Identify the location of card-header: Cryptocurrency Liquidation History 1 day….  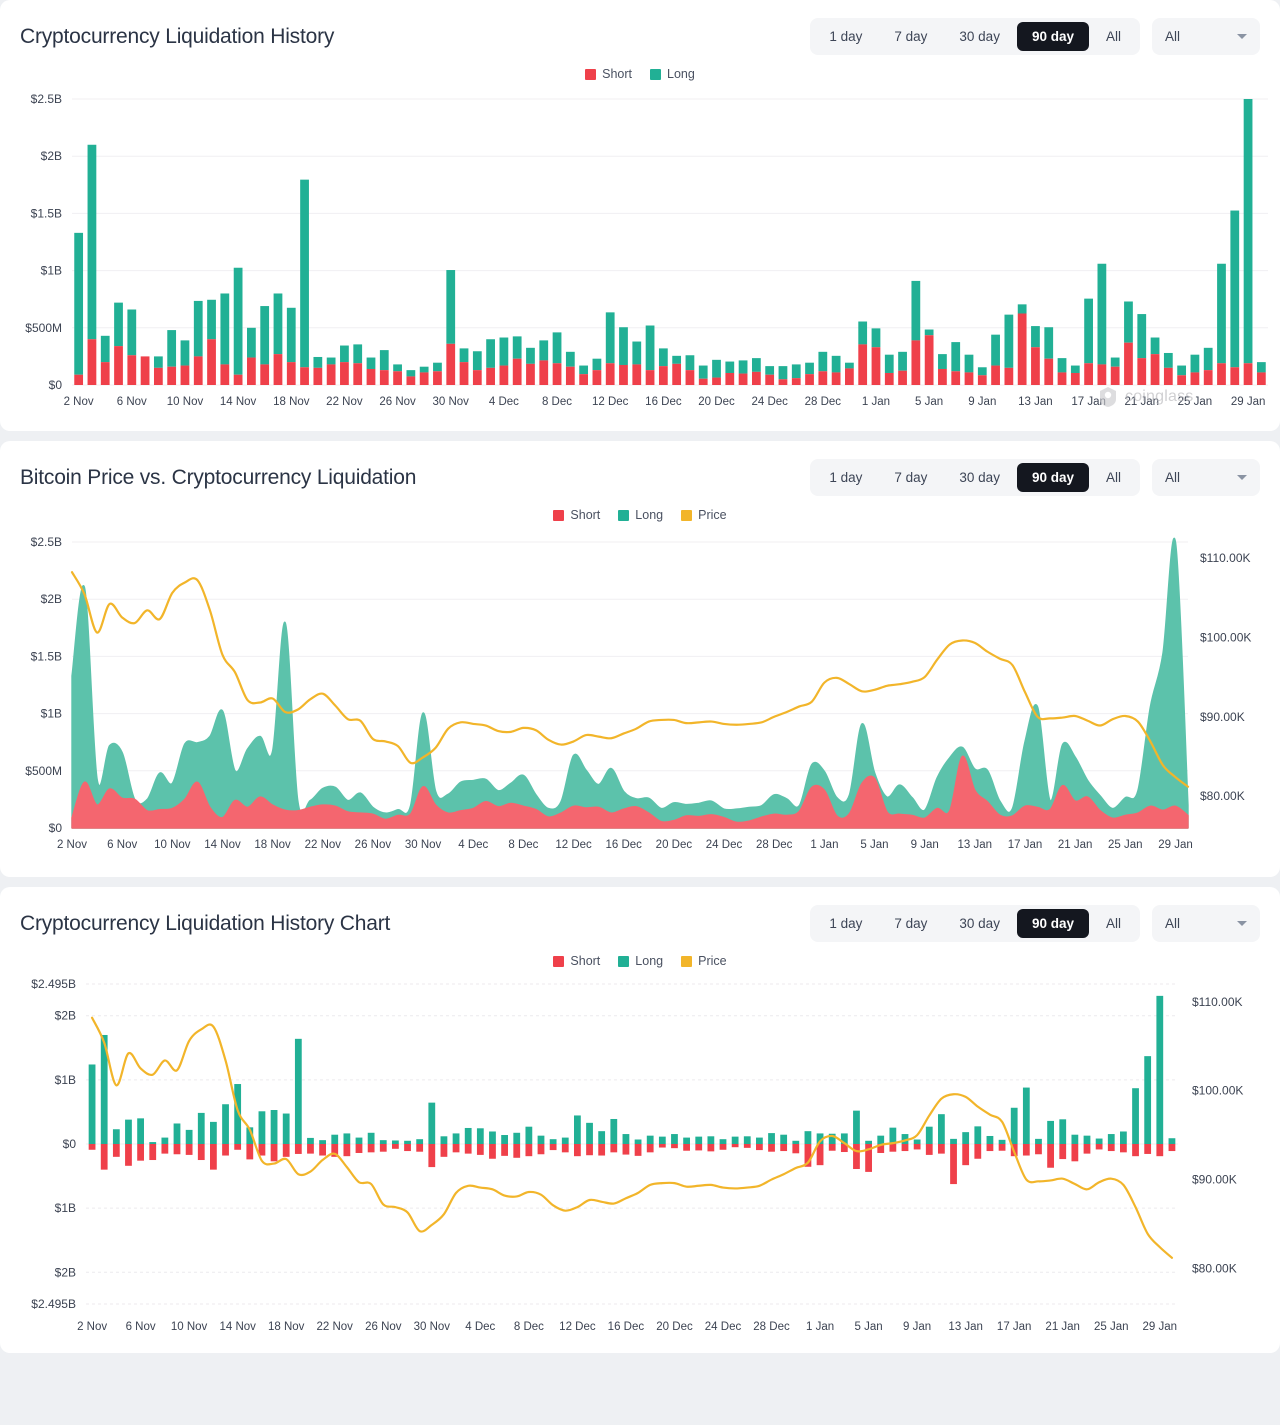
(640, 27).